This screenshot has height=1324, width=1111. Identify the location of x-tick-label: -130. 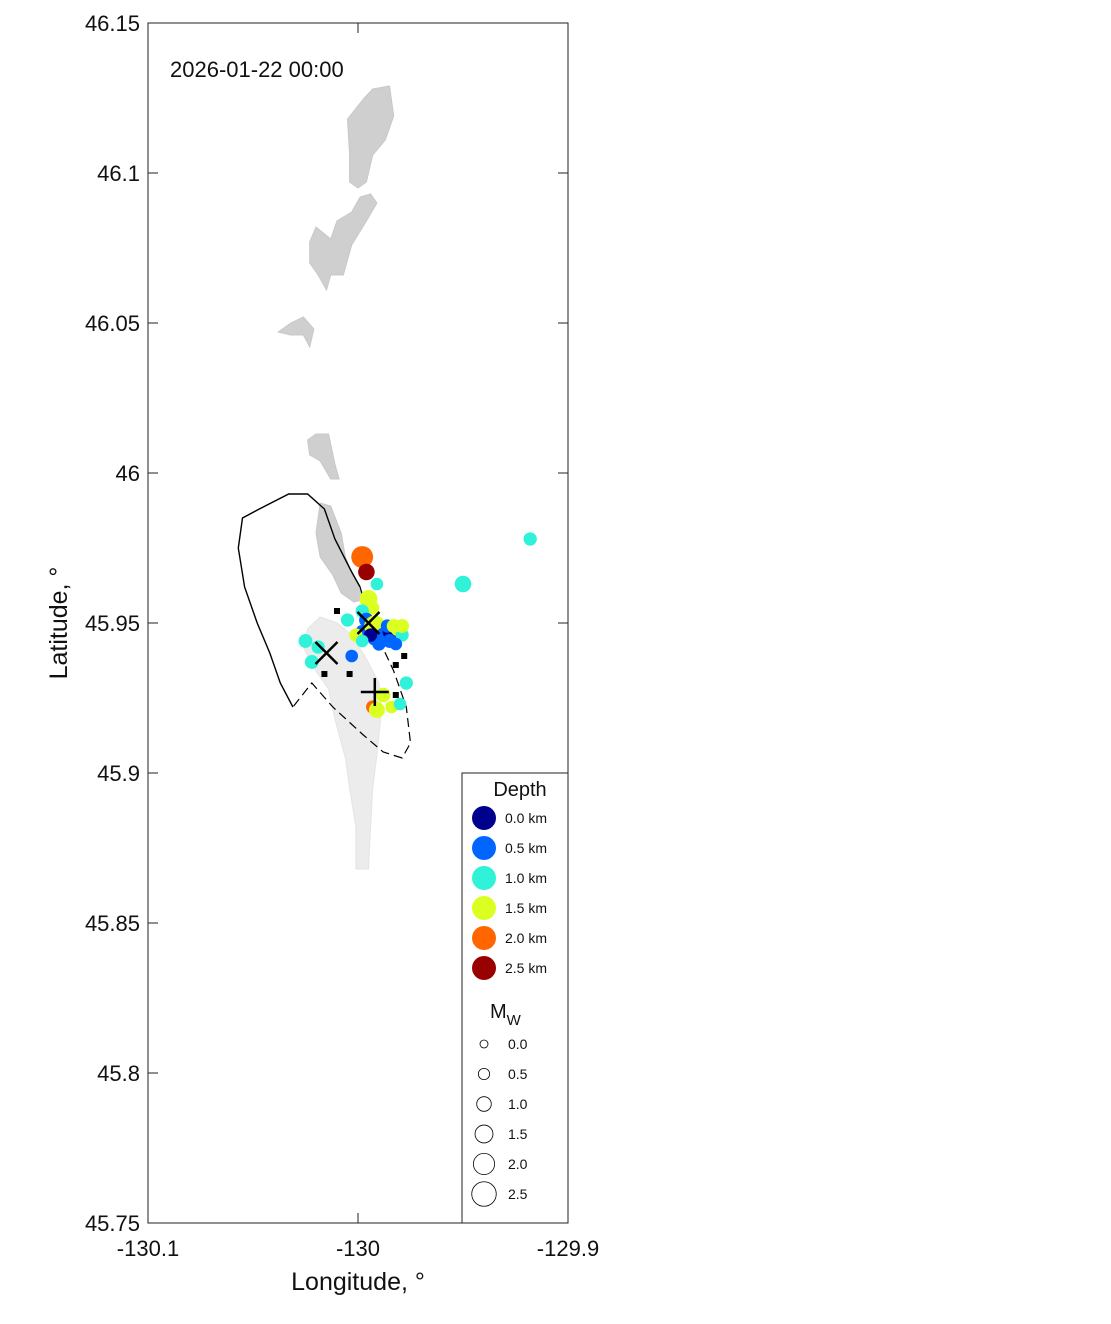
(358, 1248).